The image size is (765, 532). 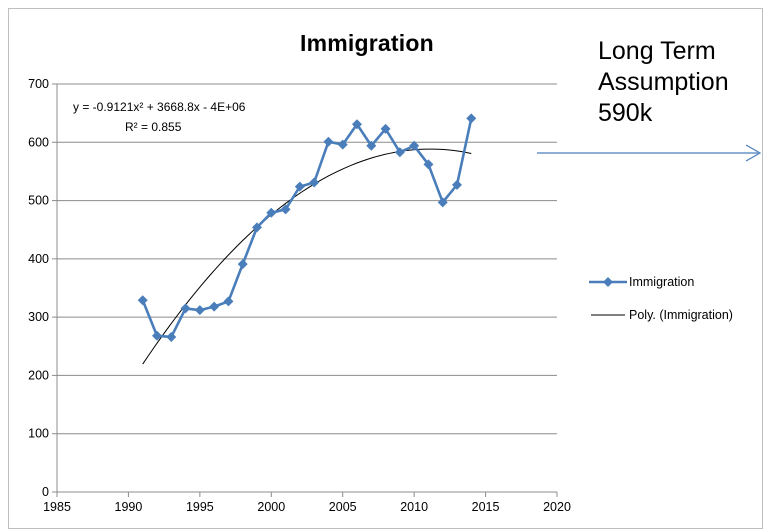 I want to click on legend-label-immigration: Immigration, so click(x=662, y=282).